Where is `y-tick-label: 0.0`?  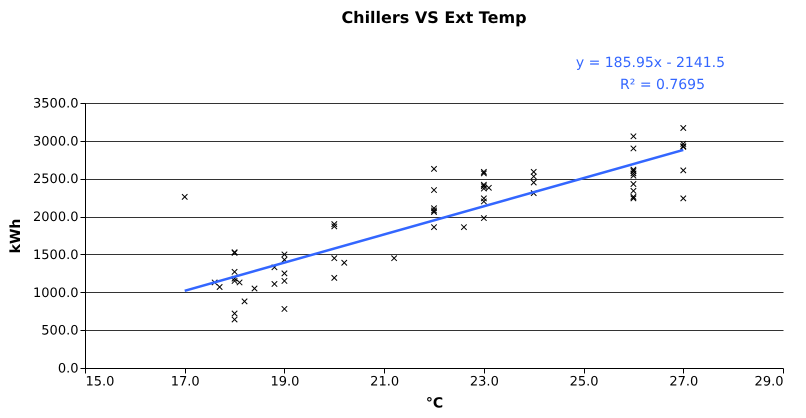 y-tick-label: 0.0 is located at coordinates (68, 369).